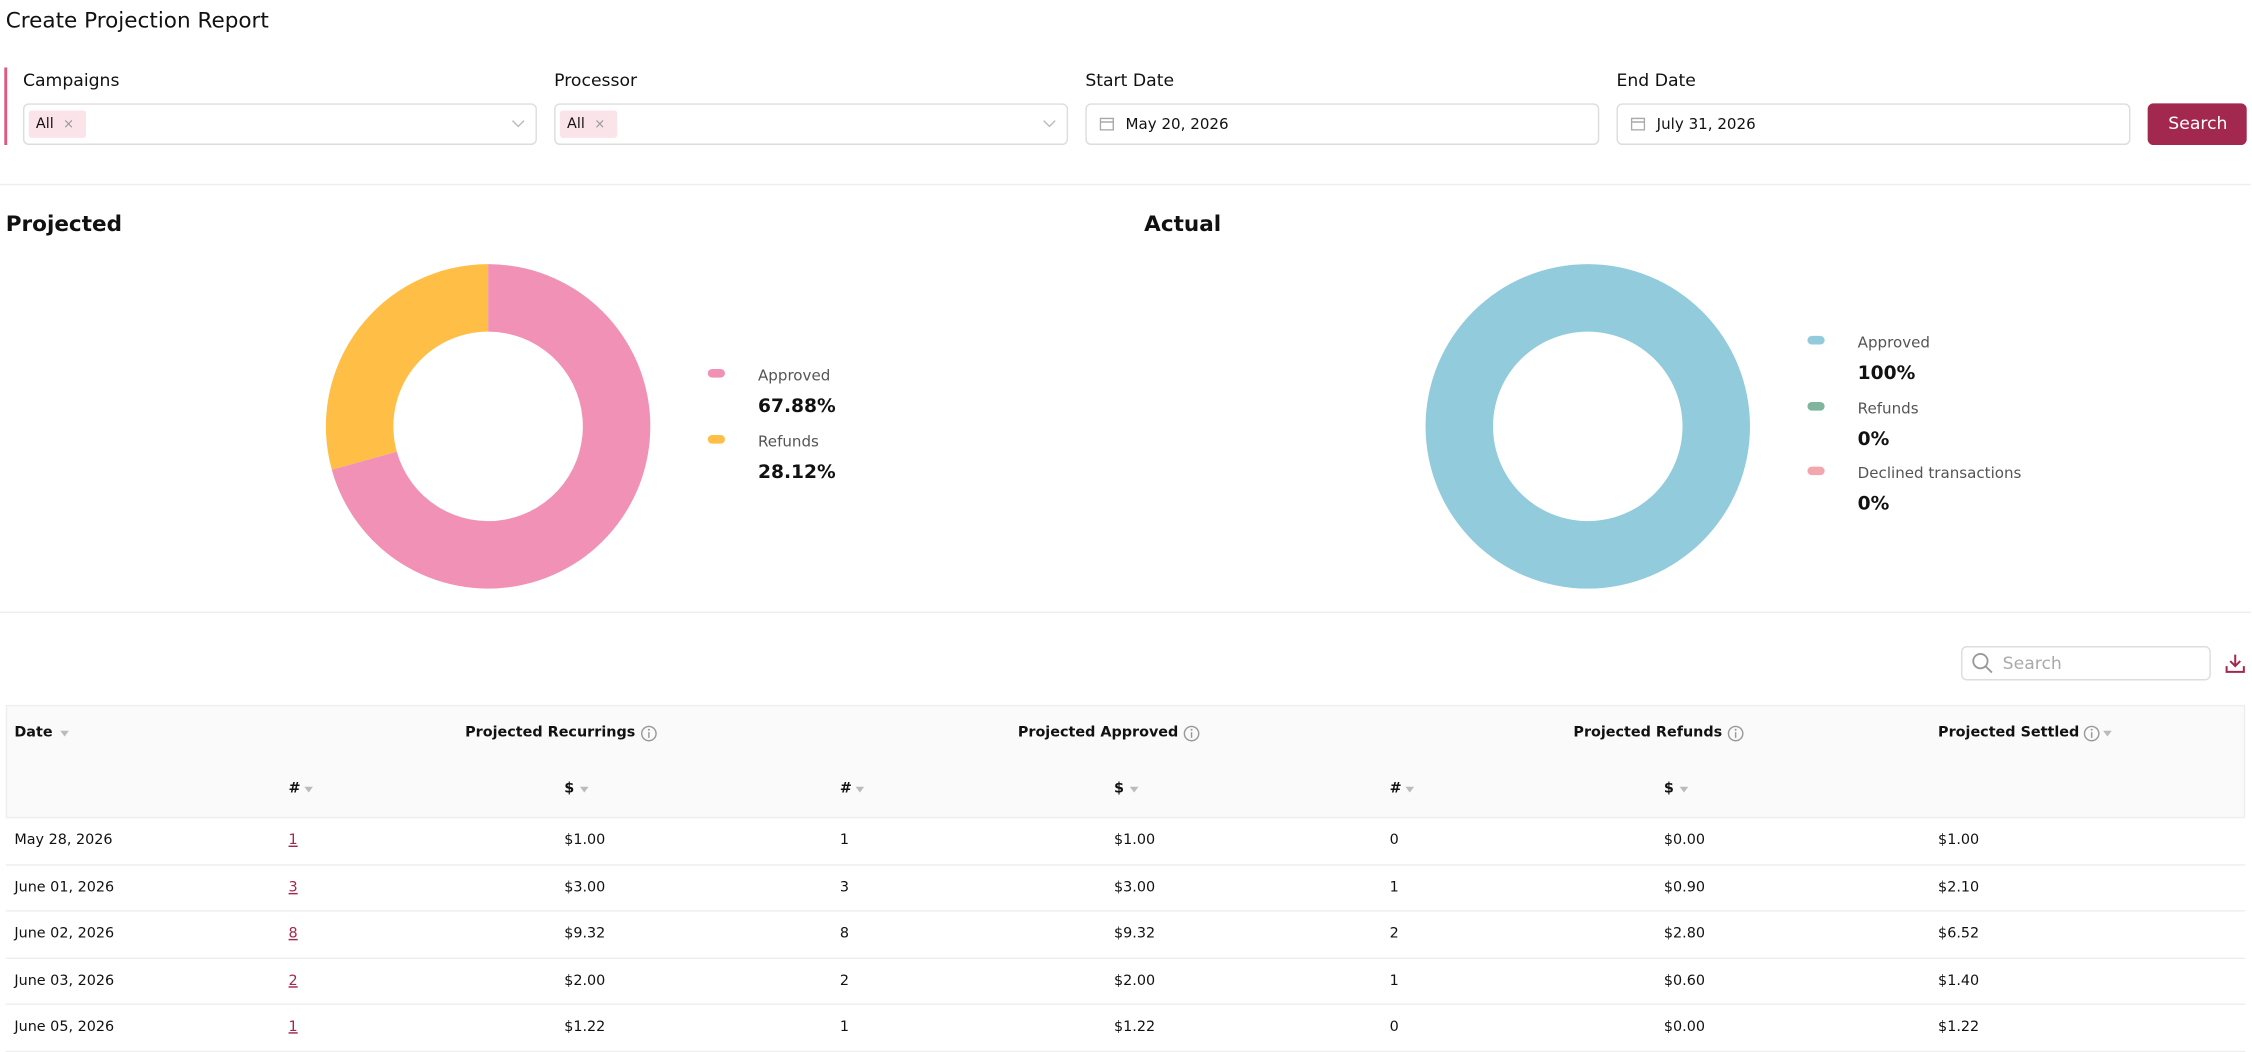  Describe the element at coordinates (796, 407) in the screenshot. I see `legend-value: 67.88%` at that location.